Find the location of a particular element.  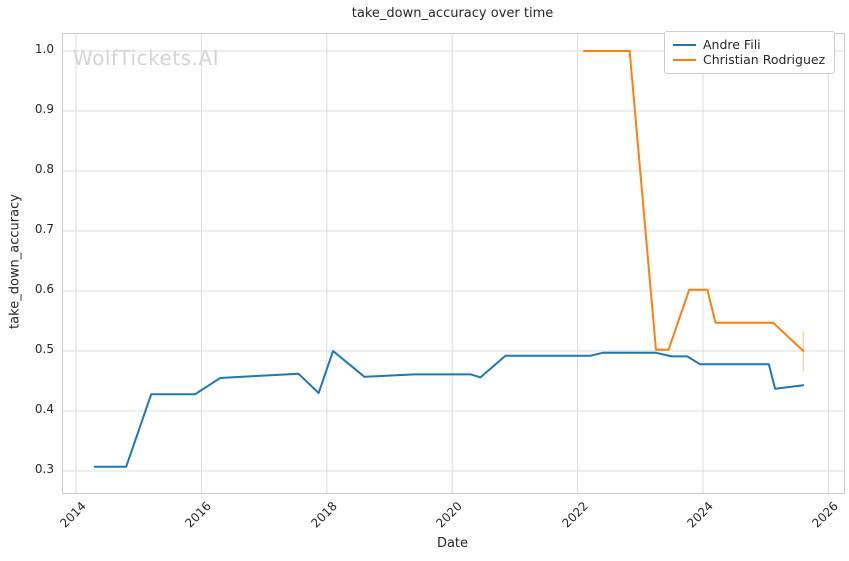

x-tick-label: 2014 is located at coordinates (73, 515).